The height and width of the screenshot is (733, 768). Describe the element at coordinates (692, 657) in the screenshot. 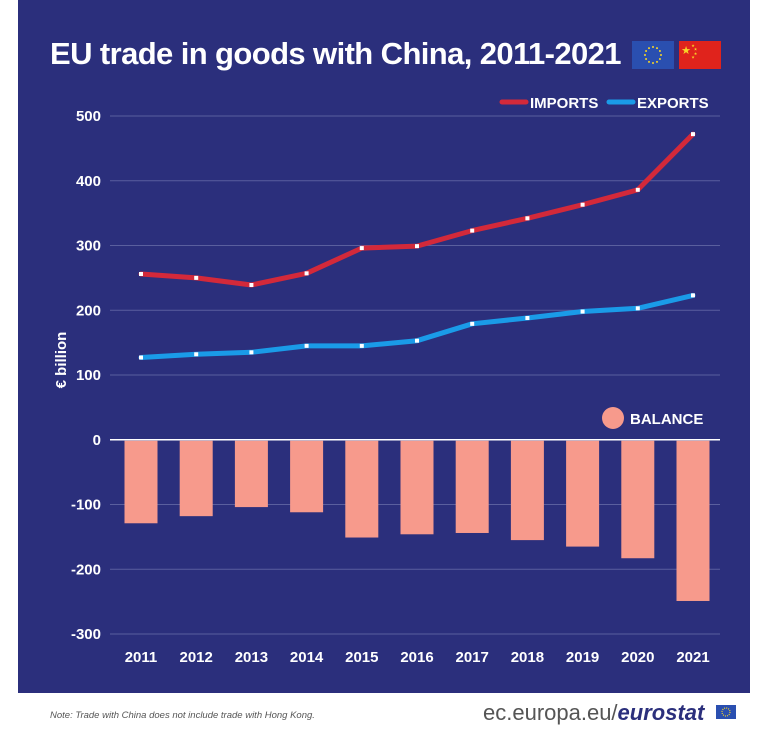

I see `x-tick-label: 2021` at that location.